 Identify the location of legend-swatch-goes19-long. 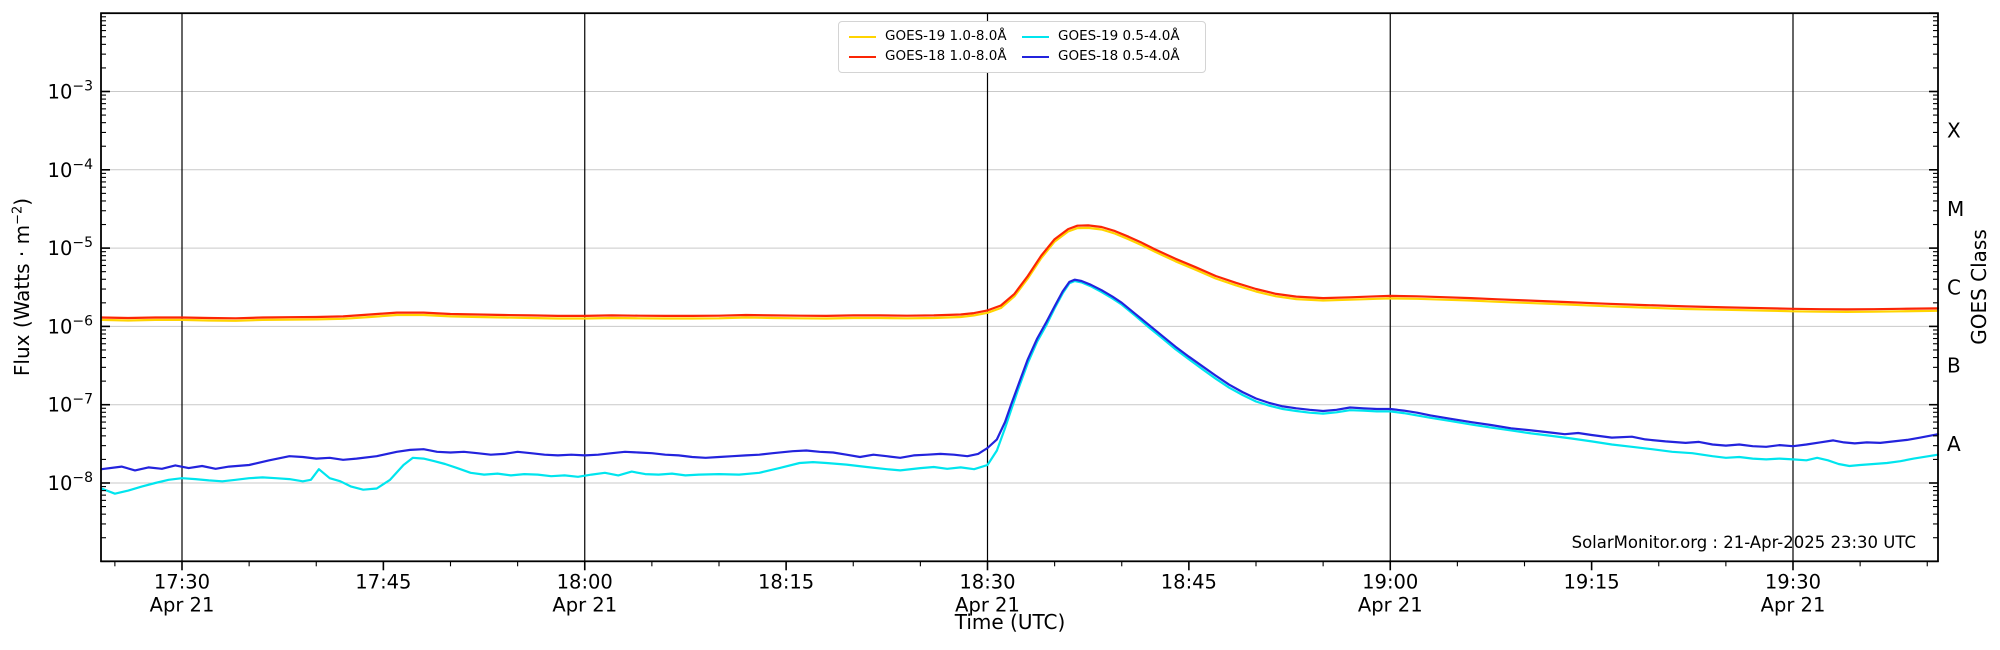
(862, 37).